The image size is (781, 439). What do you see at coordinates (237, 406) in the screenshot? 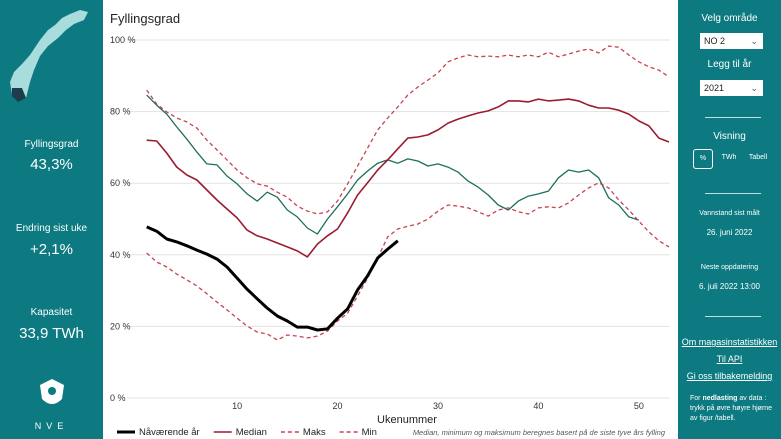
I see `x-tick-label: 10` at bounding box center [237, 406].